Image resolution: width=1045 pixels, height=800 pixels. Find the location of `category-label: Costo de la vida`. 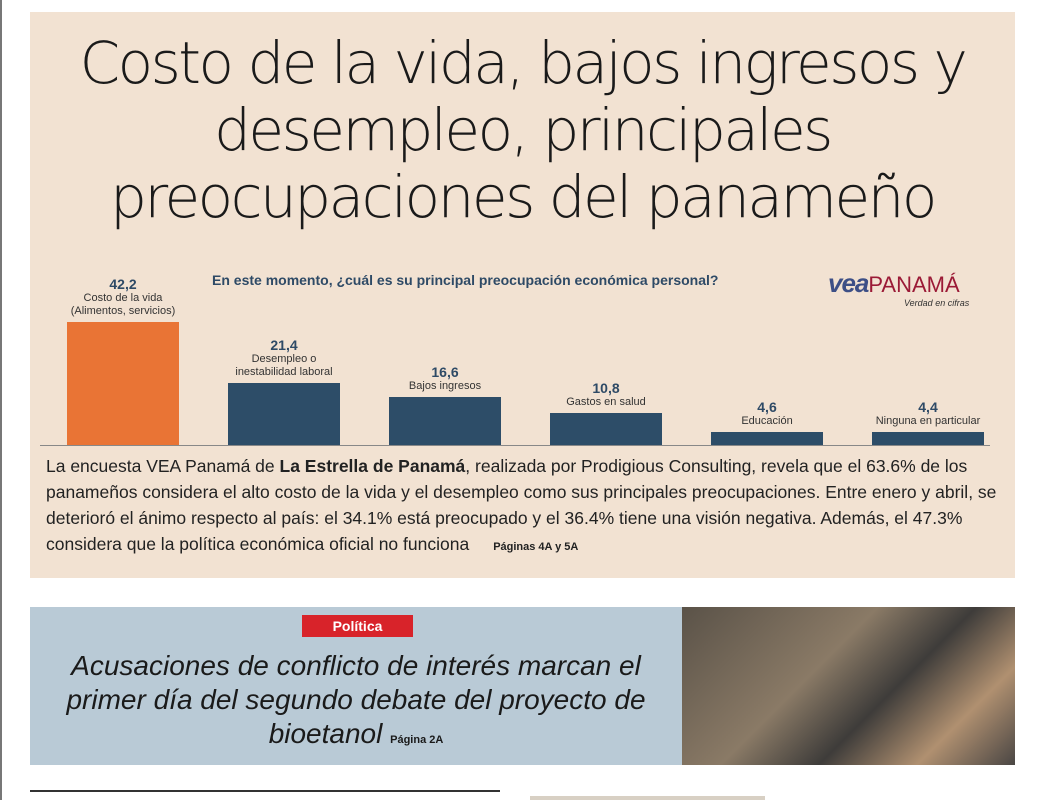

category-label: Costo de la vida is located at coordinates (123, 297).